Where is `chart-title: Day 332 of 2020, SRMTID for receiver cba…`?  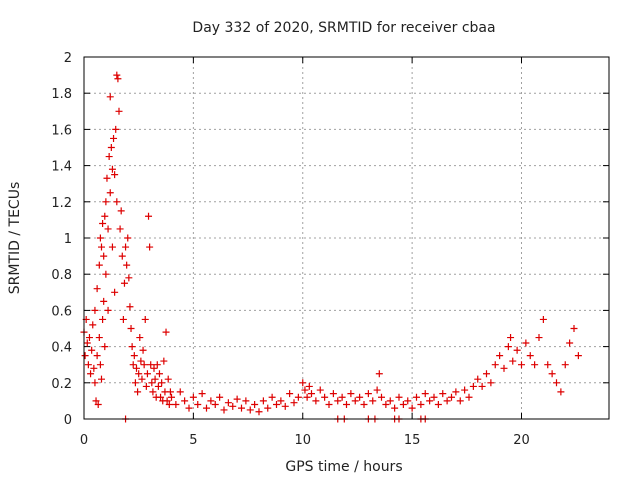
chart-title: Day 332 of 2020, SRMTID for receiver cba… is located at coordinates (343, 28).